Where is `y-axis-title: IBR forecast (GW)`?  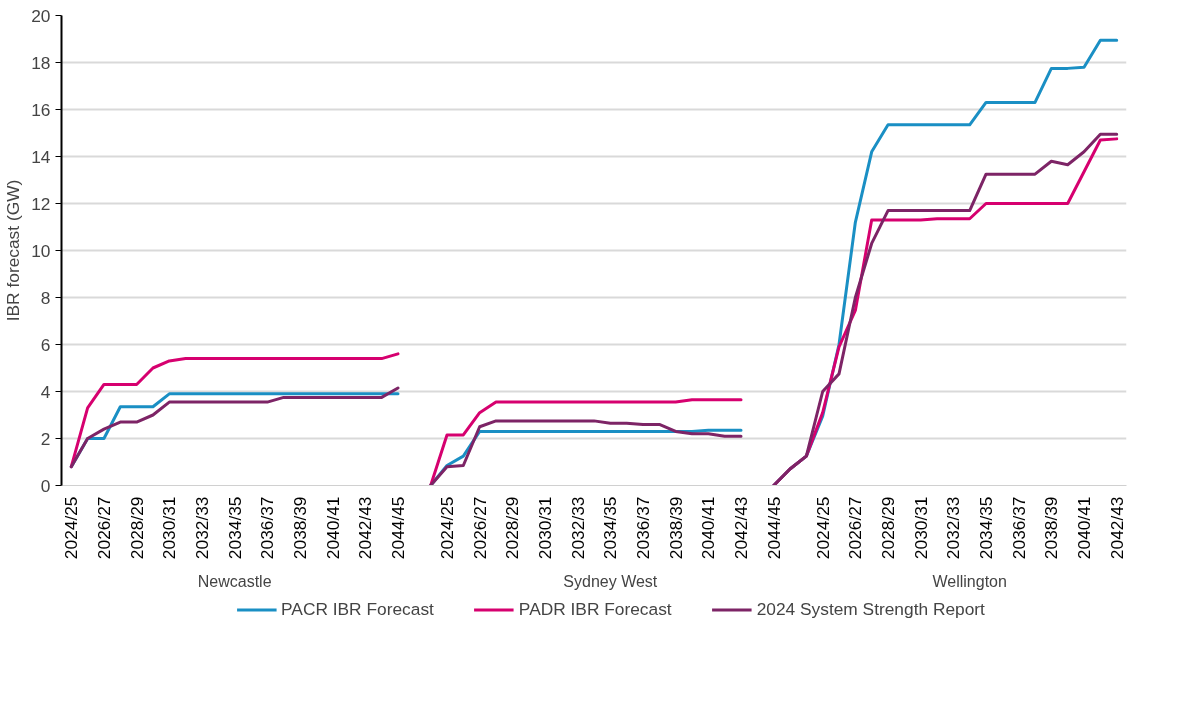 y-axis-title: IBR forecast (GW) is located at coordinates (13, 250).